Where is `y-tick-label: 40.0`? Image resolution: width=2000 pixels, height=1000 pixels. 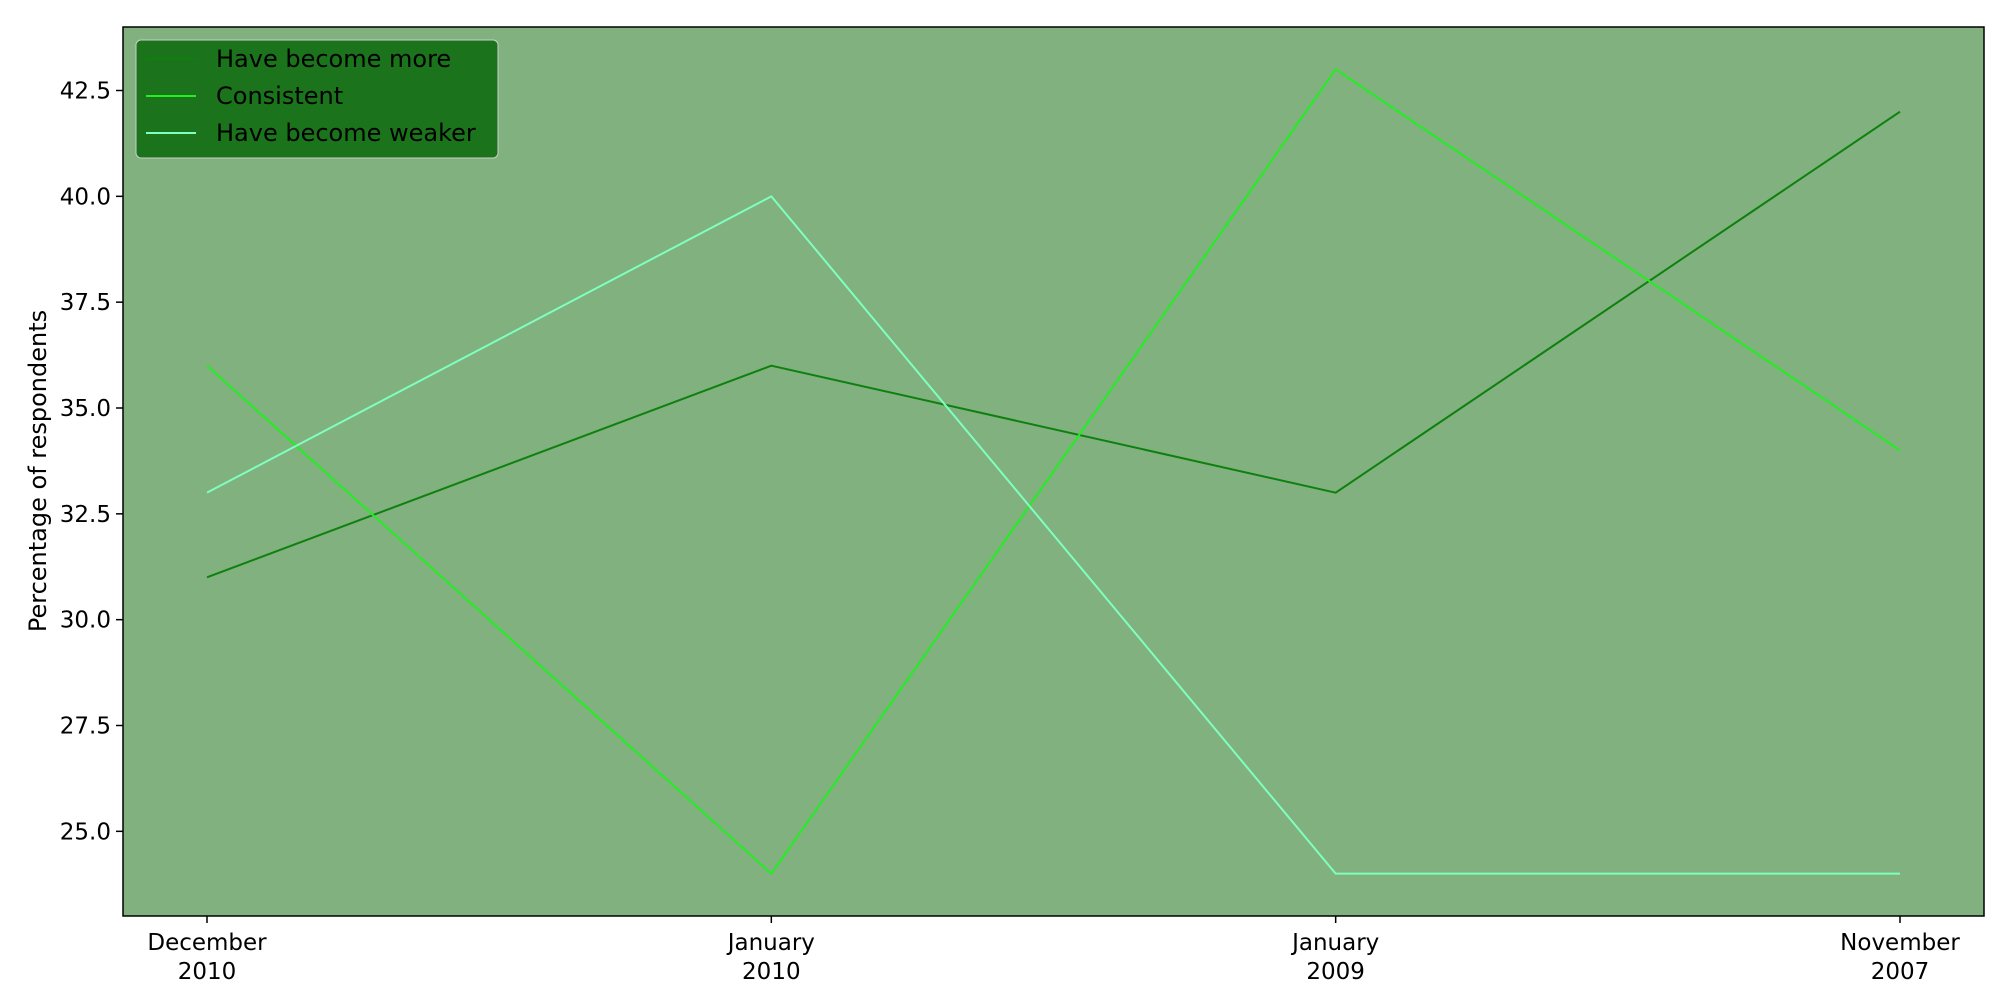 y-tick-label: 40.0 is located at coordinates (85, 197).